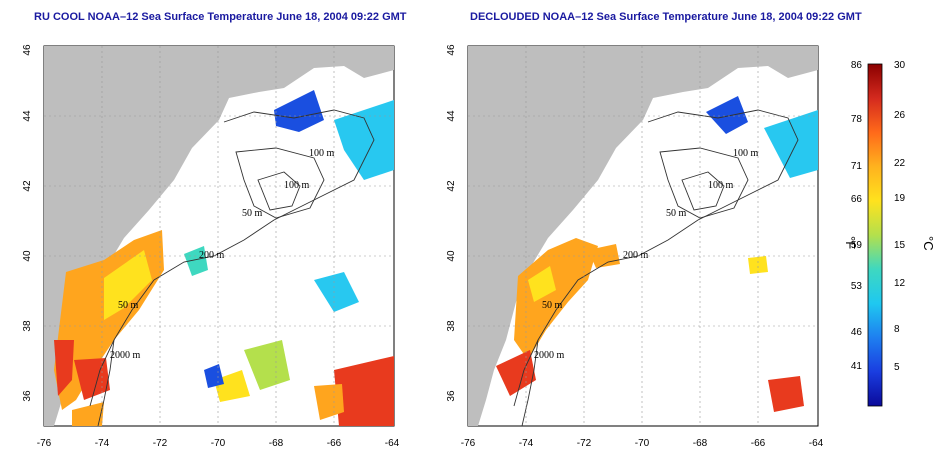 The image size is (950, 475). Describe the element at coordinates (897, 329) in the screenshot. I see `c-tick: 8` at that location.